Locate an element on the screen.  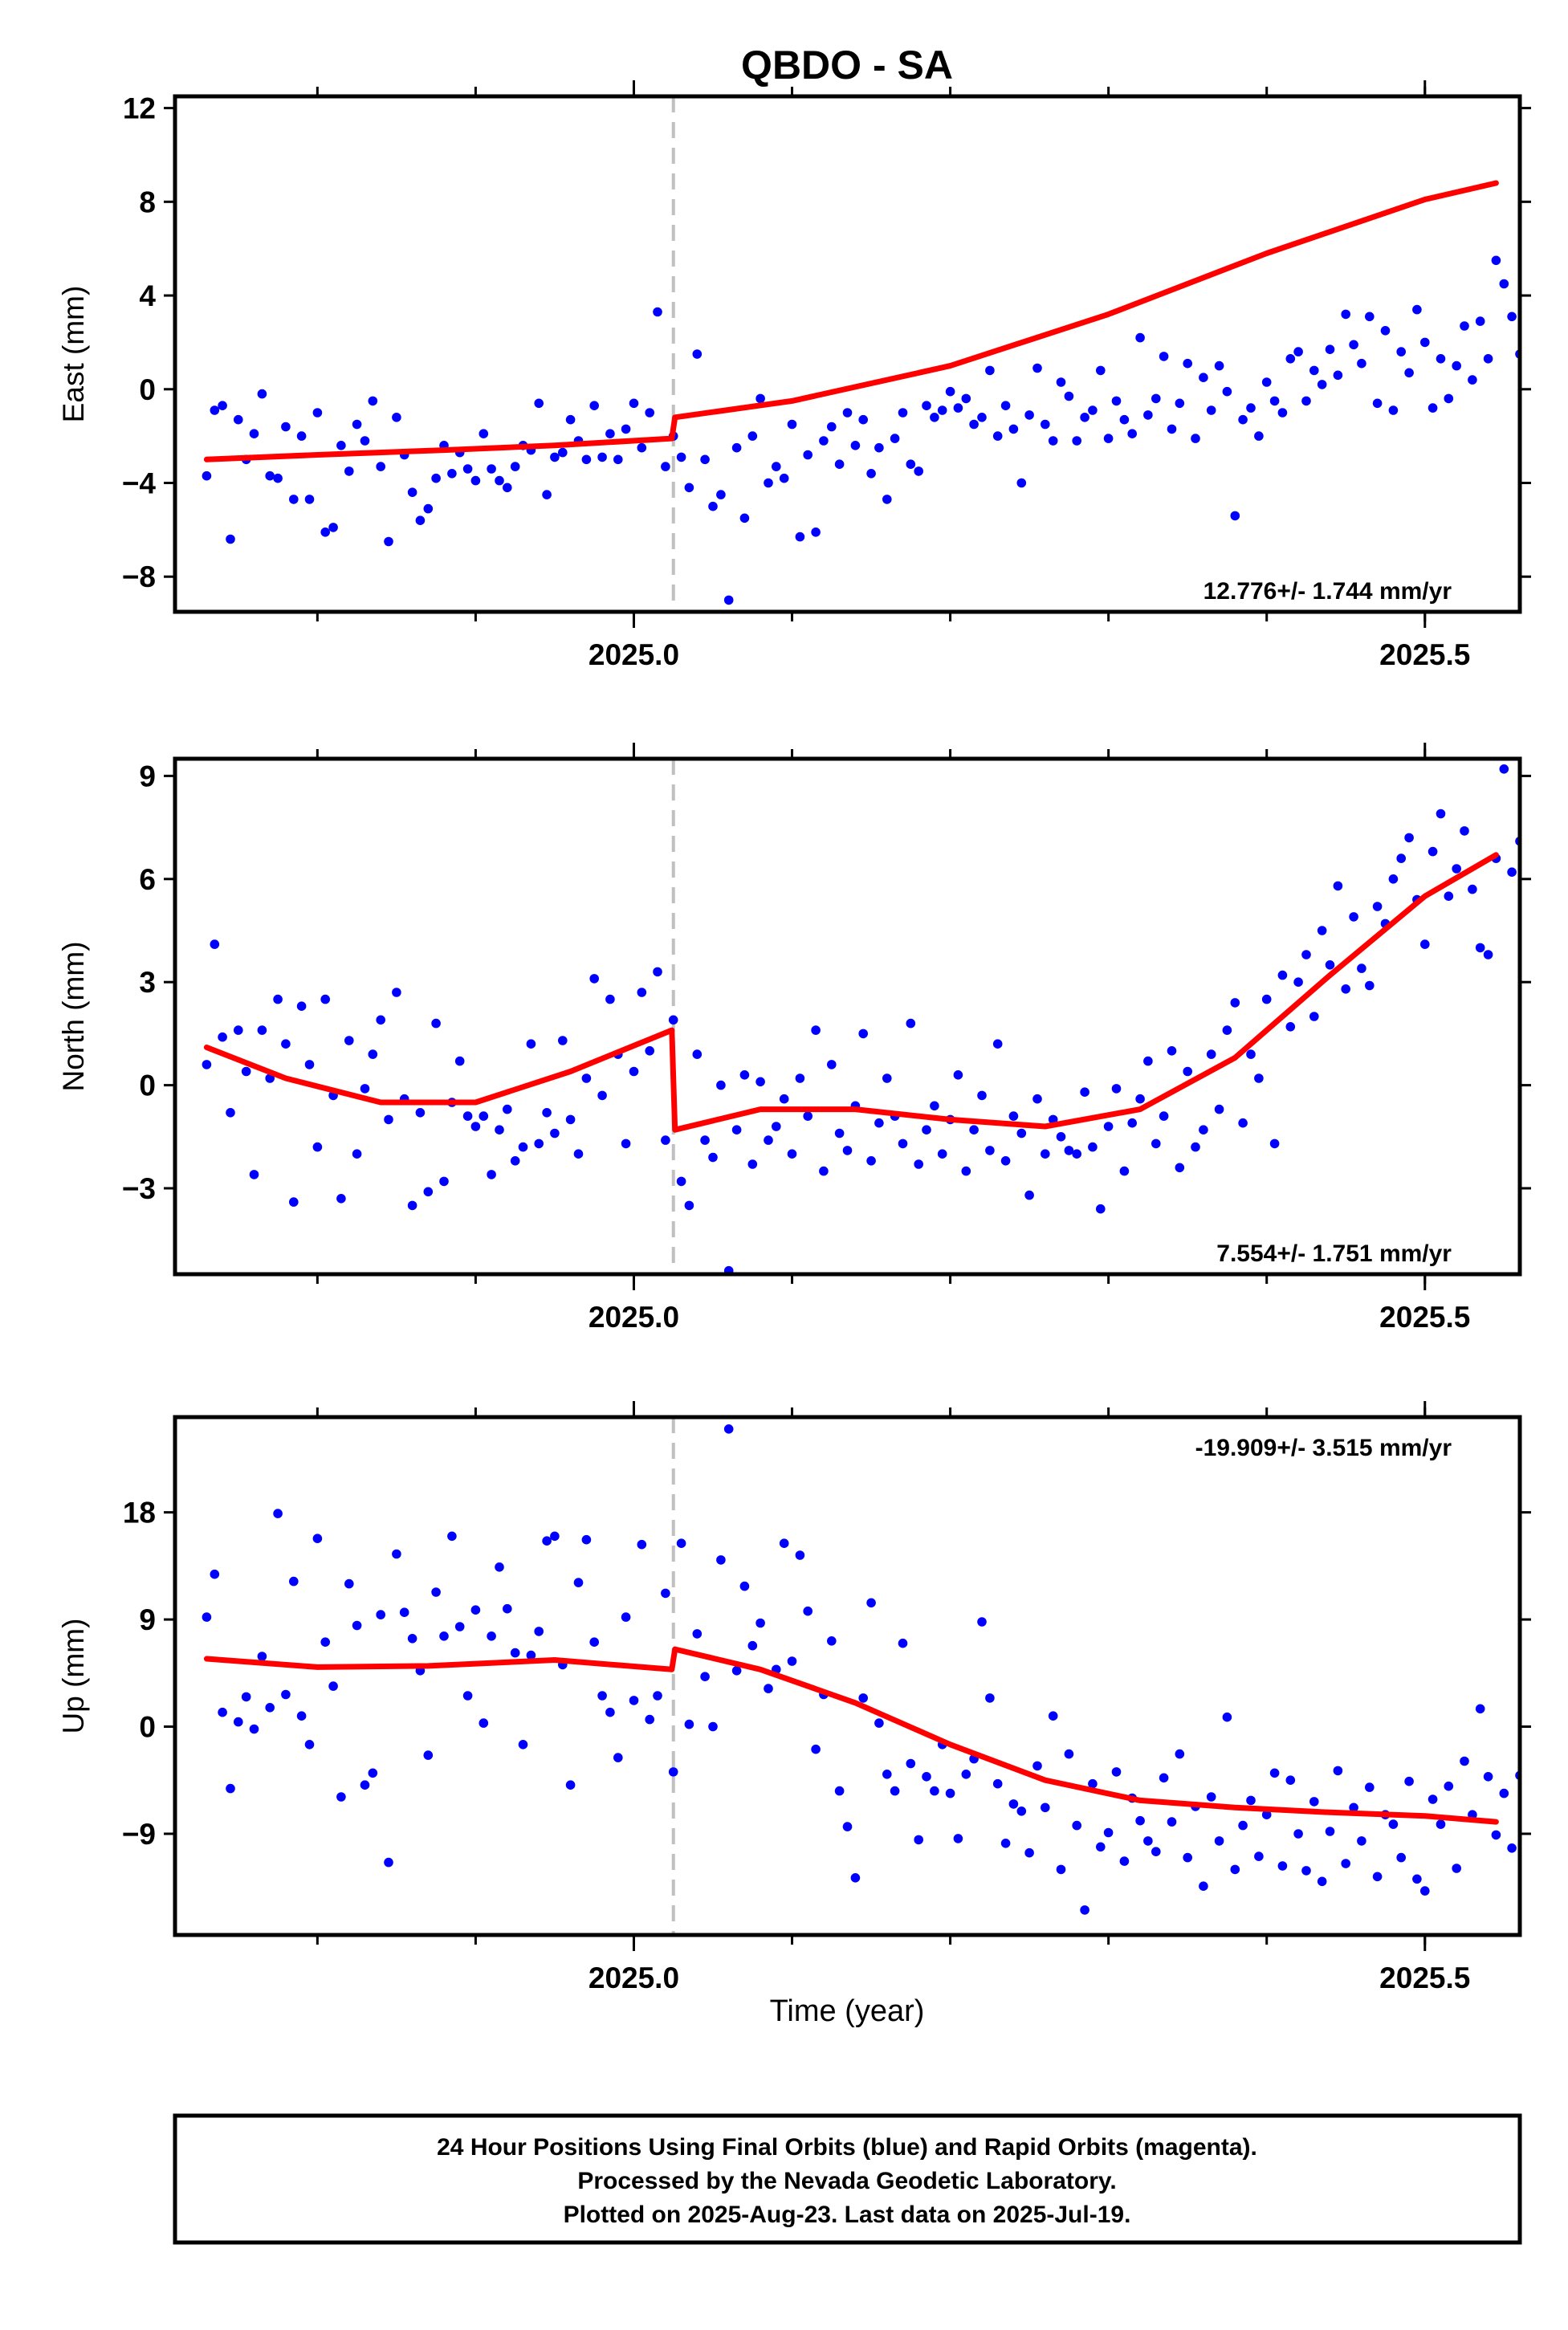
north-y-tick-label: −3 is located at coordinates (139, 1188).